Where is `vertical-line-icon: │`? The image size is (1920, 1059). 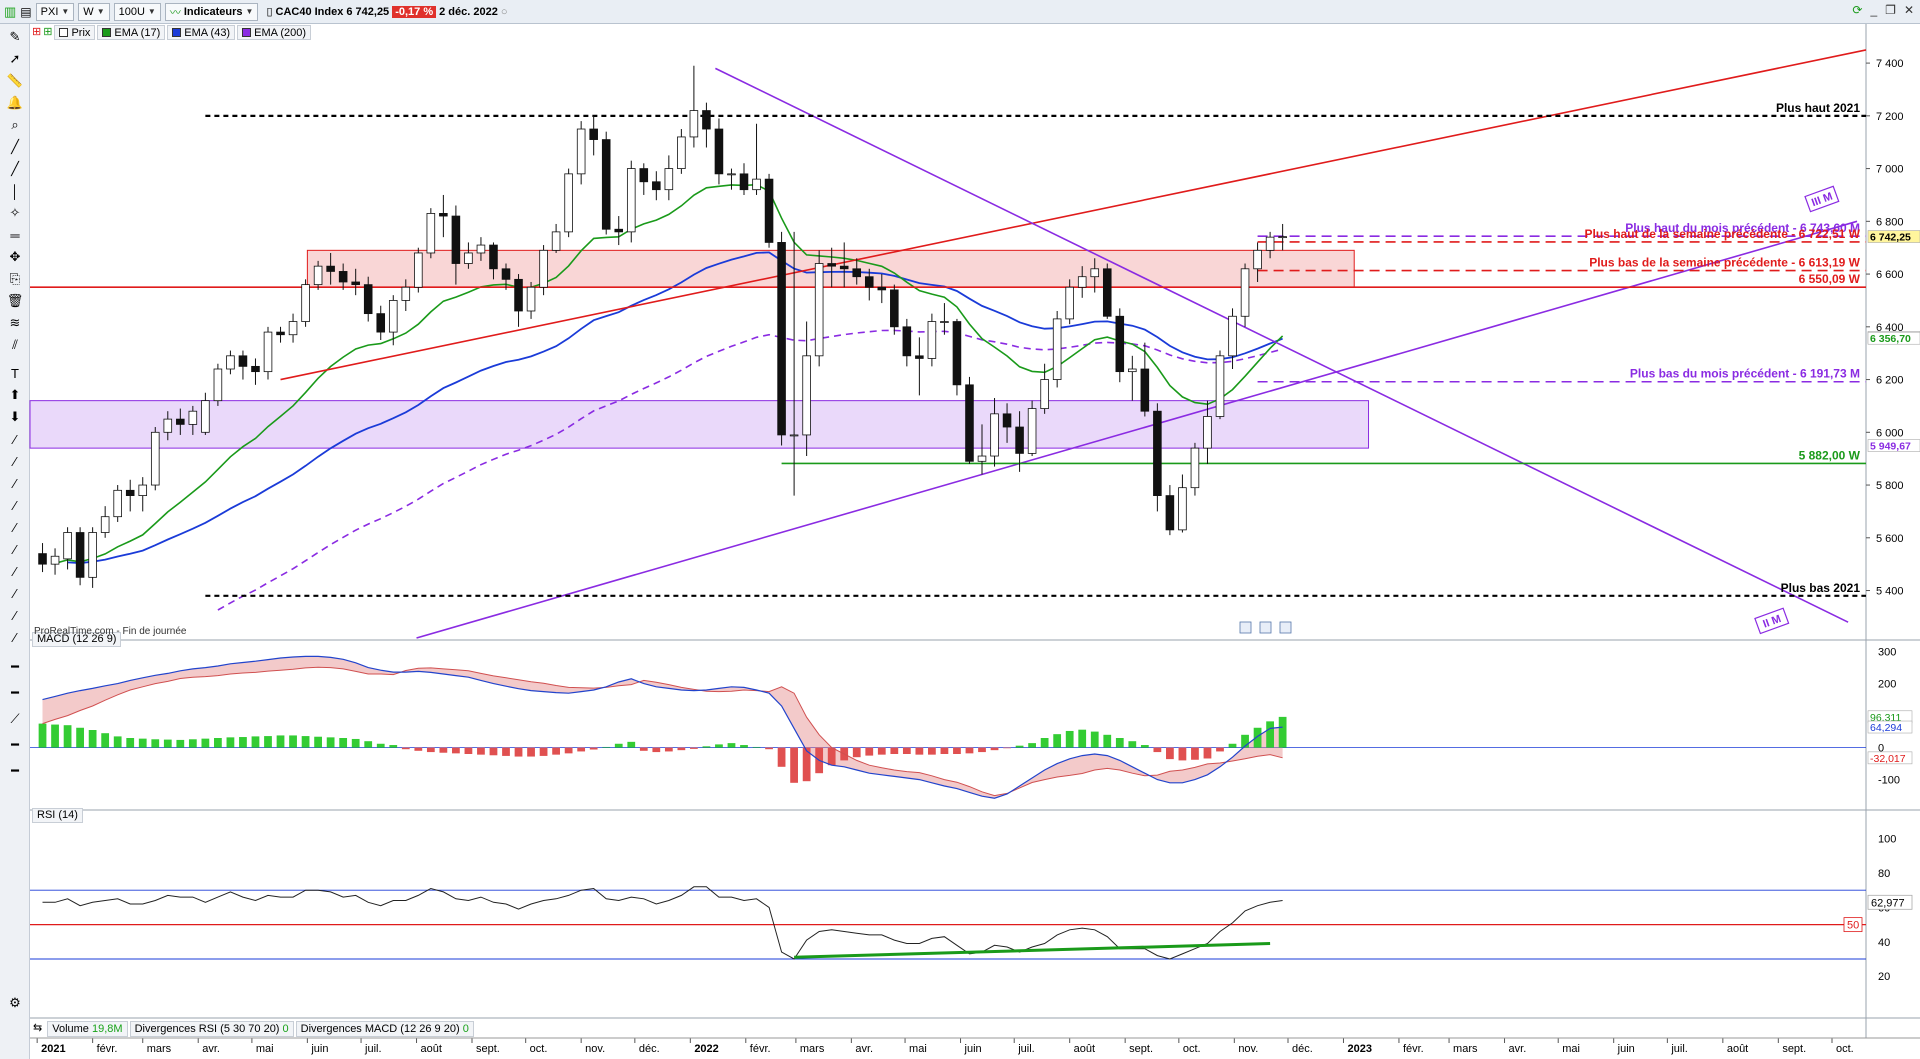 vertical-line-icon: │ is located at coordinates (15, 191).